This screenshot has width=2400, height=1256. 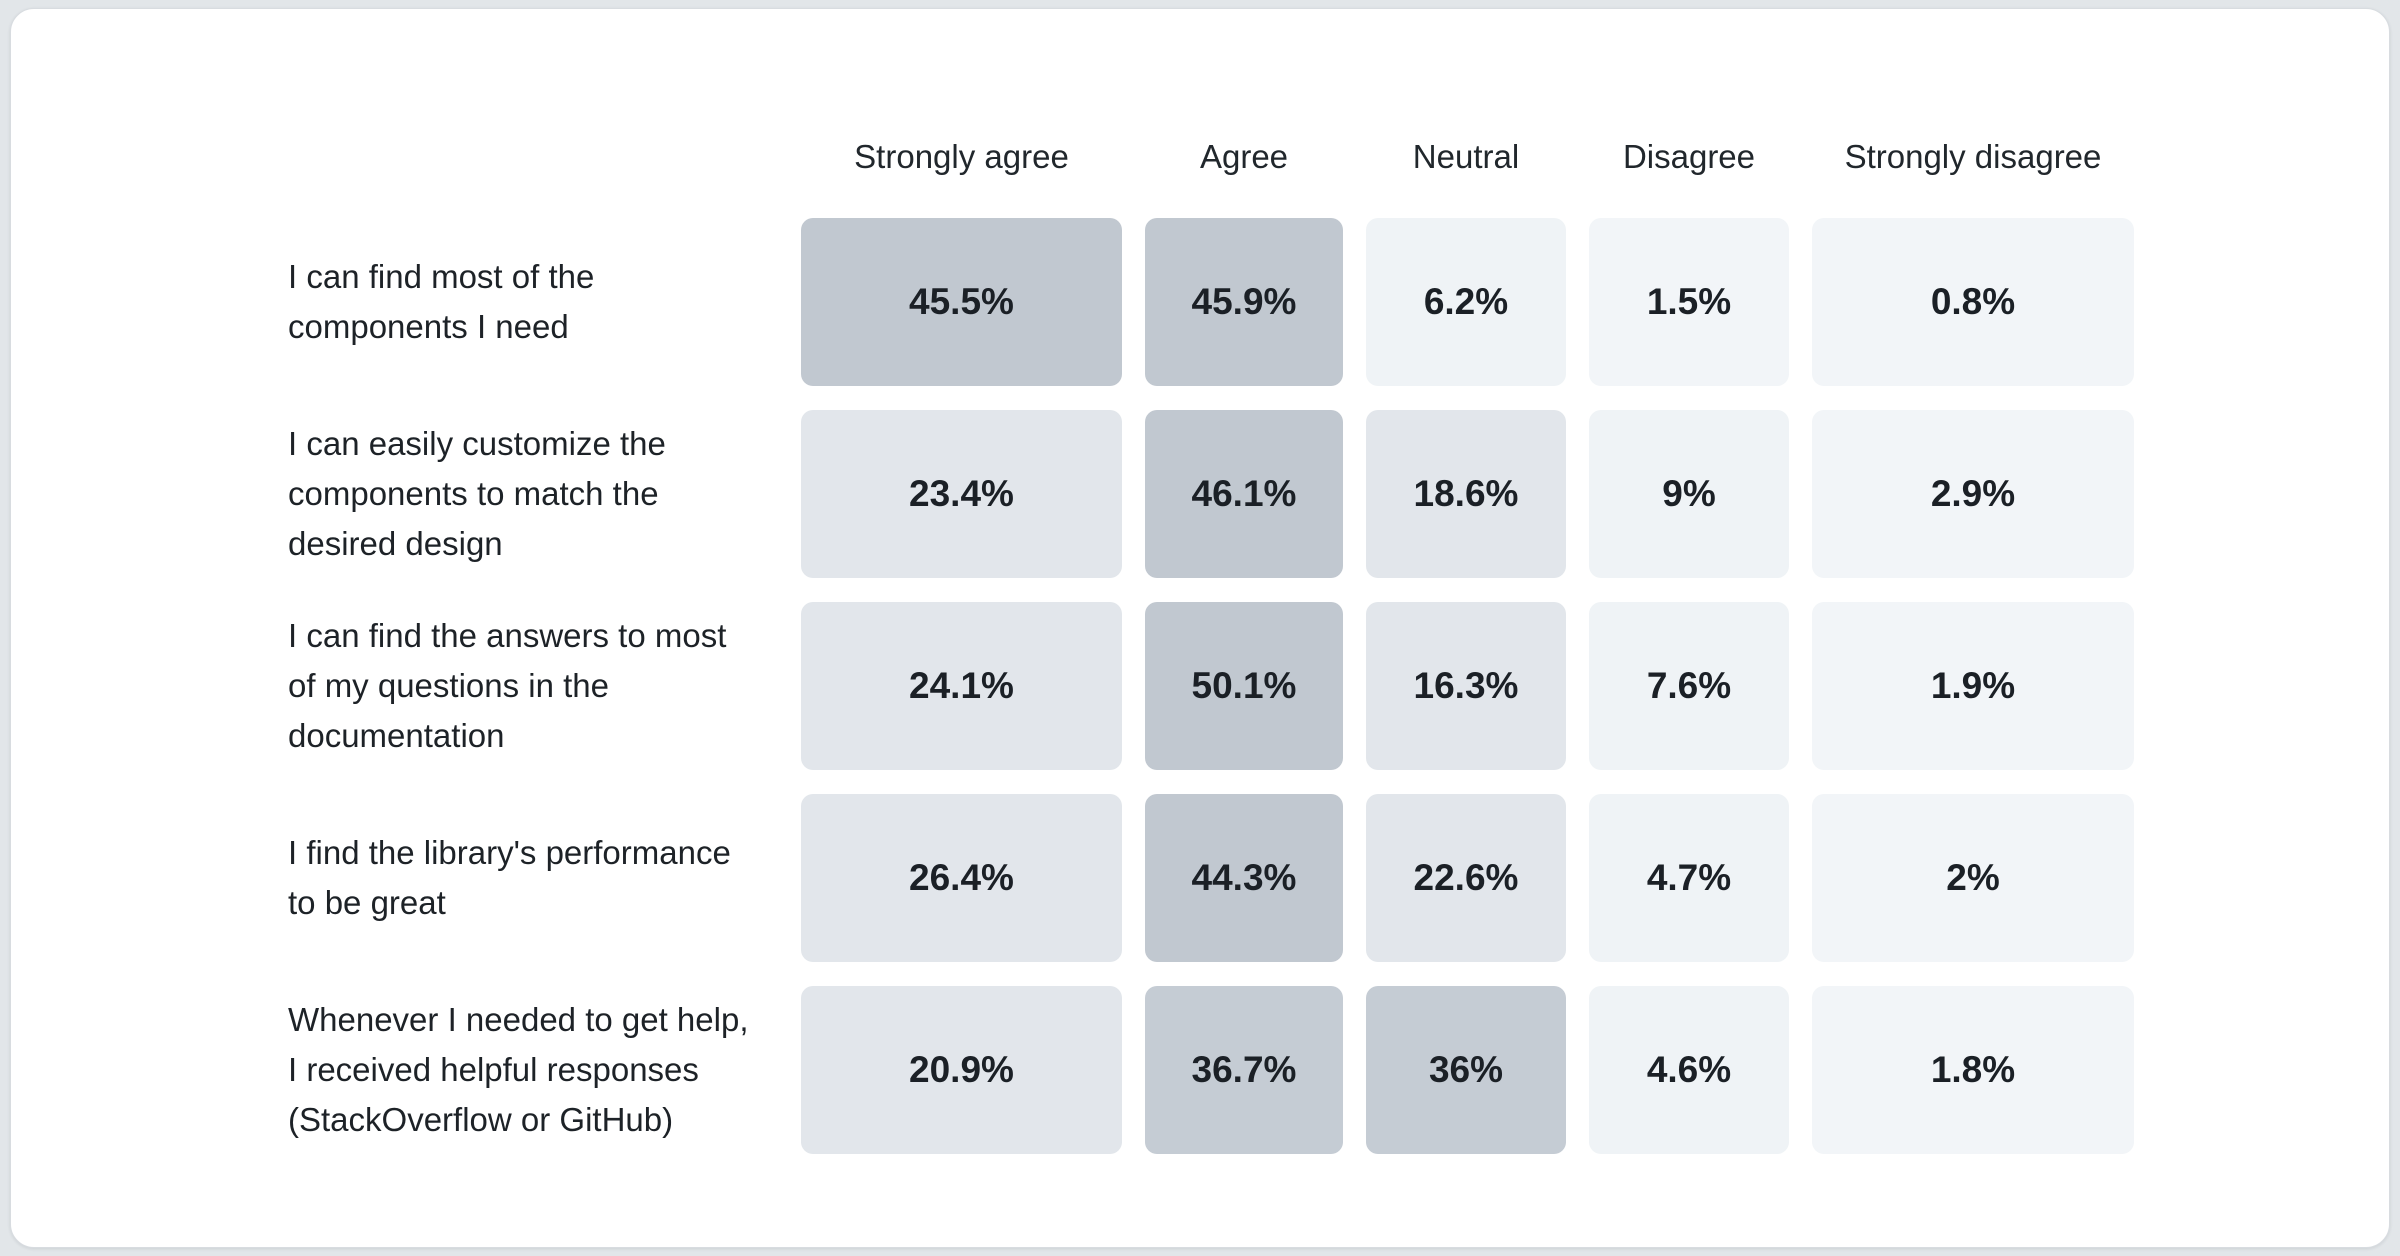 I want to click on heatmap-cell: 18.6%, so click(x=1466, y=494).